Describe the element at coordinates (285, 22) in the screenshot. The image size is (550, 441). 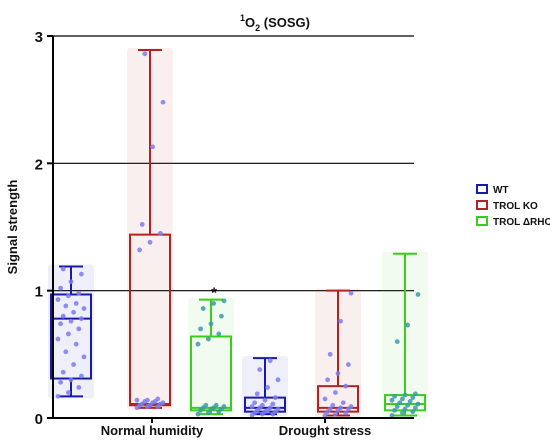
I see `title-tail: (SOSG)` at that location.